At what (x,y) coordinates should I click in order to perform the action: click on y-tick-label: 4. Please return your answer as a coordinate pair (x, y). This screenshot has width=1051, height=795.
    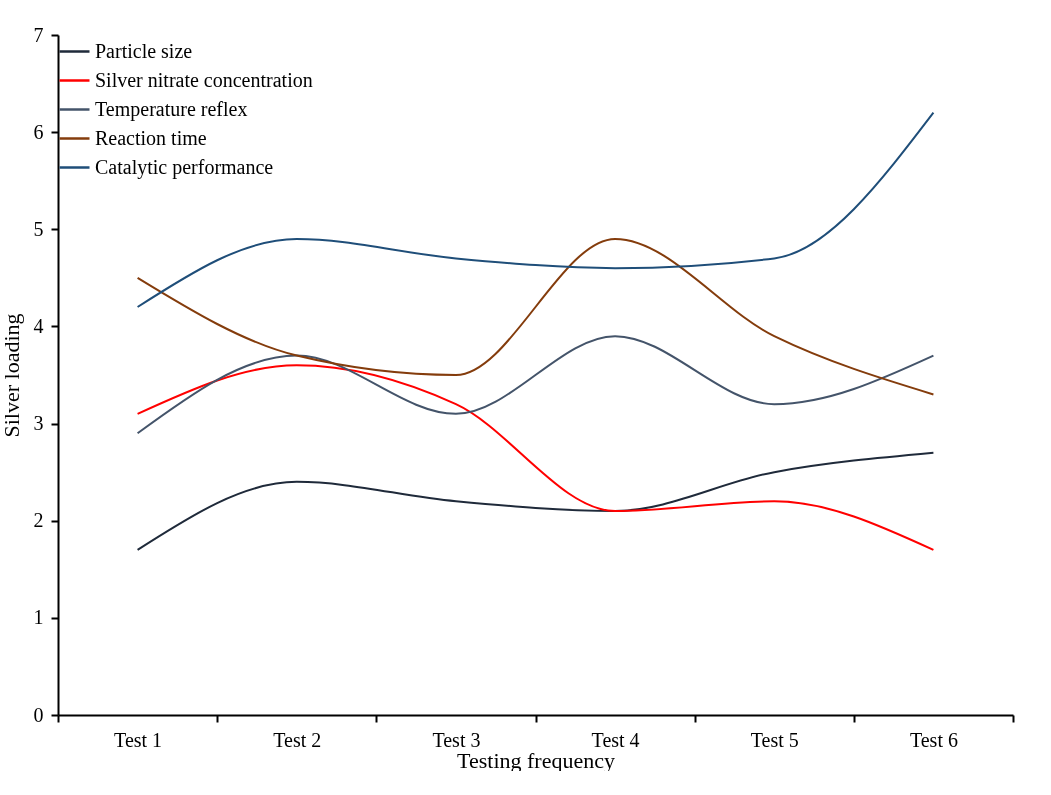
    Looking at the image, I should click on (38, 325).